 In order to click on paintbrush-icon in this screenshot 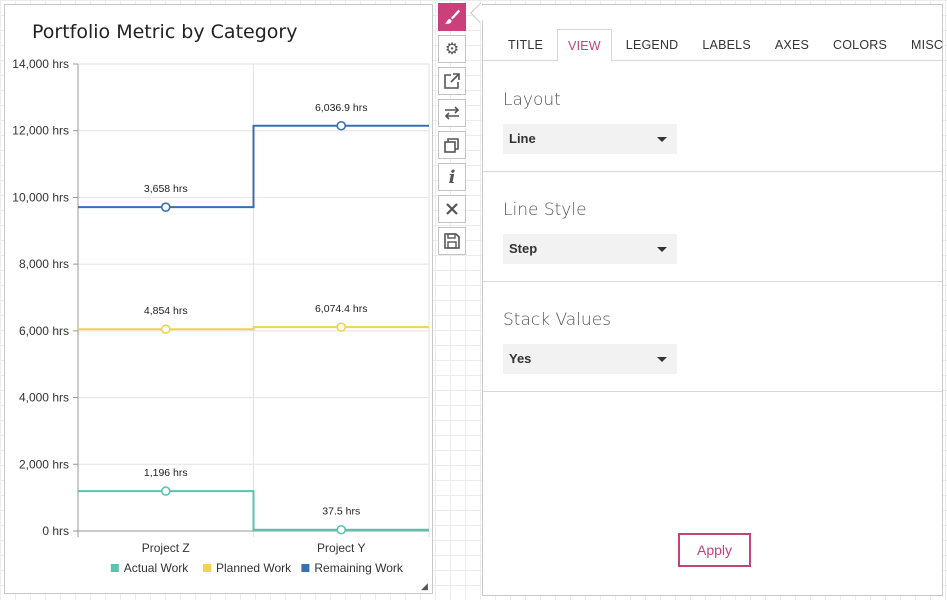, I will do `click(452, 16)`.